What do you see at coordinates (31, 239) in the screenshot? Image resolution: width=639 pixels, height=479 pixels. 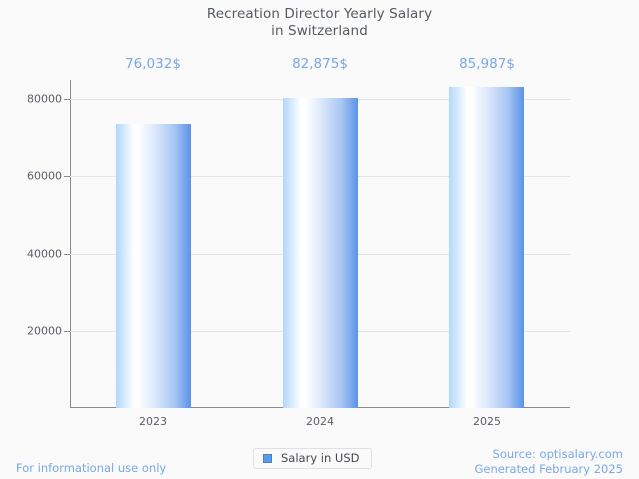 I see `y-axis-tick-labels: 20000 40000 60000 80000` at bounding box center [31, 239].